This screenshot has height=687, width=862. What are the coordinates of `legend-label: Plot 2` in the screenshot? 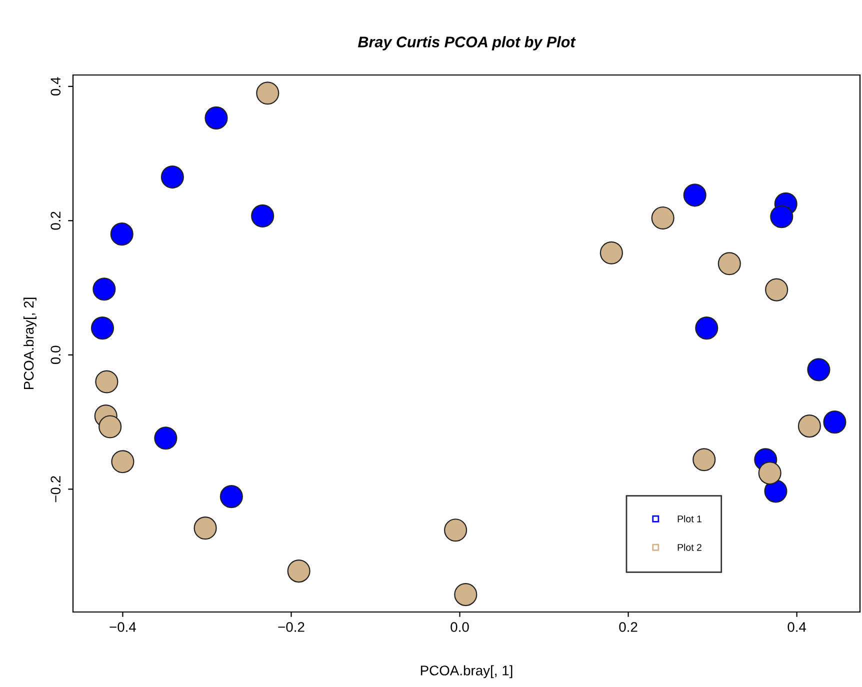 It's located at (690, 547).